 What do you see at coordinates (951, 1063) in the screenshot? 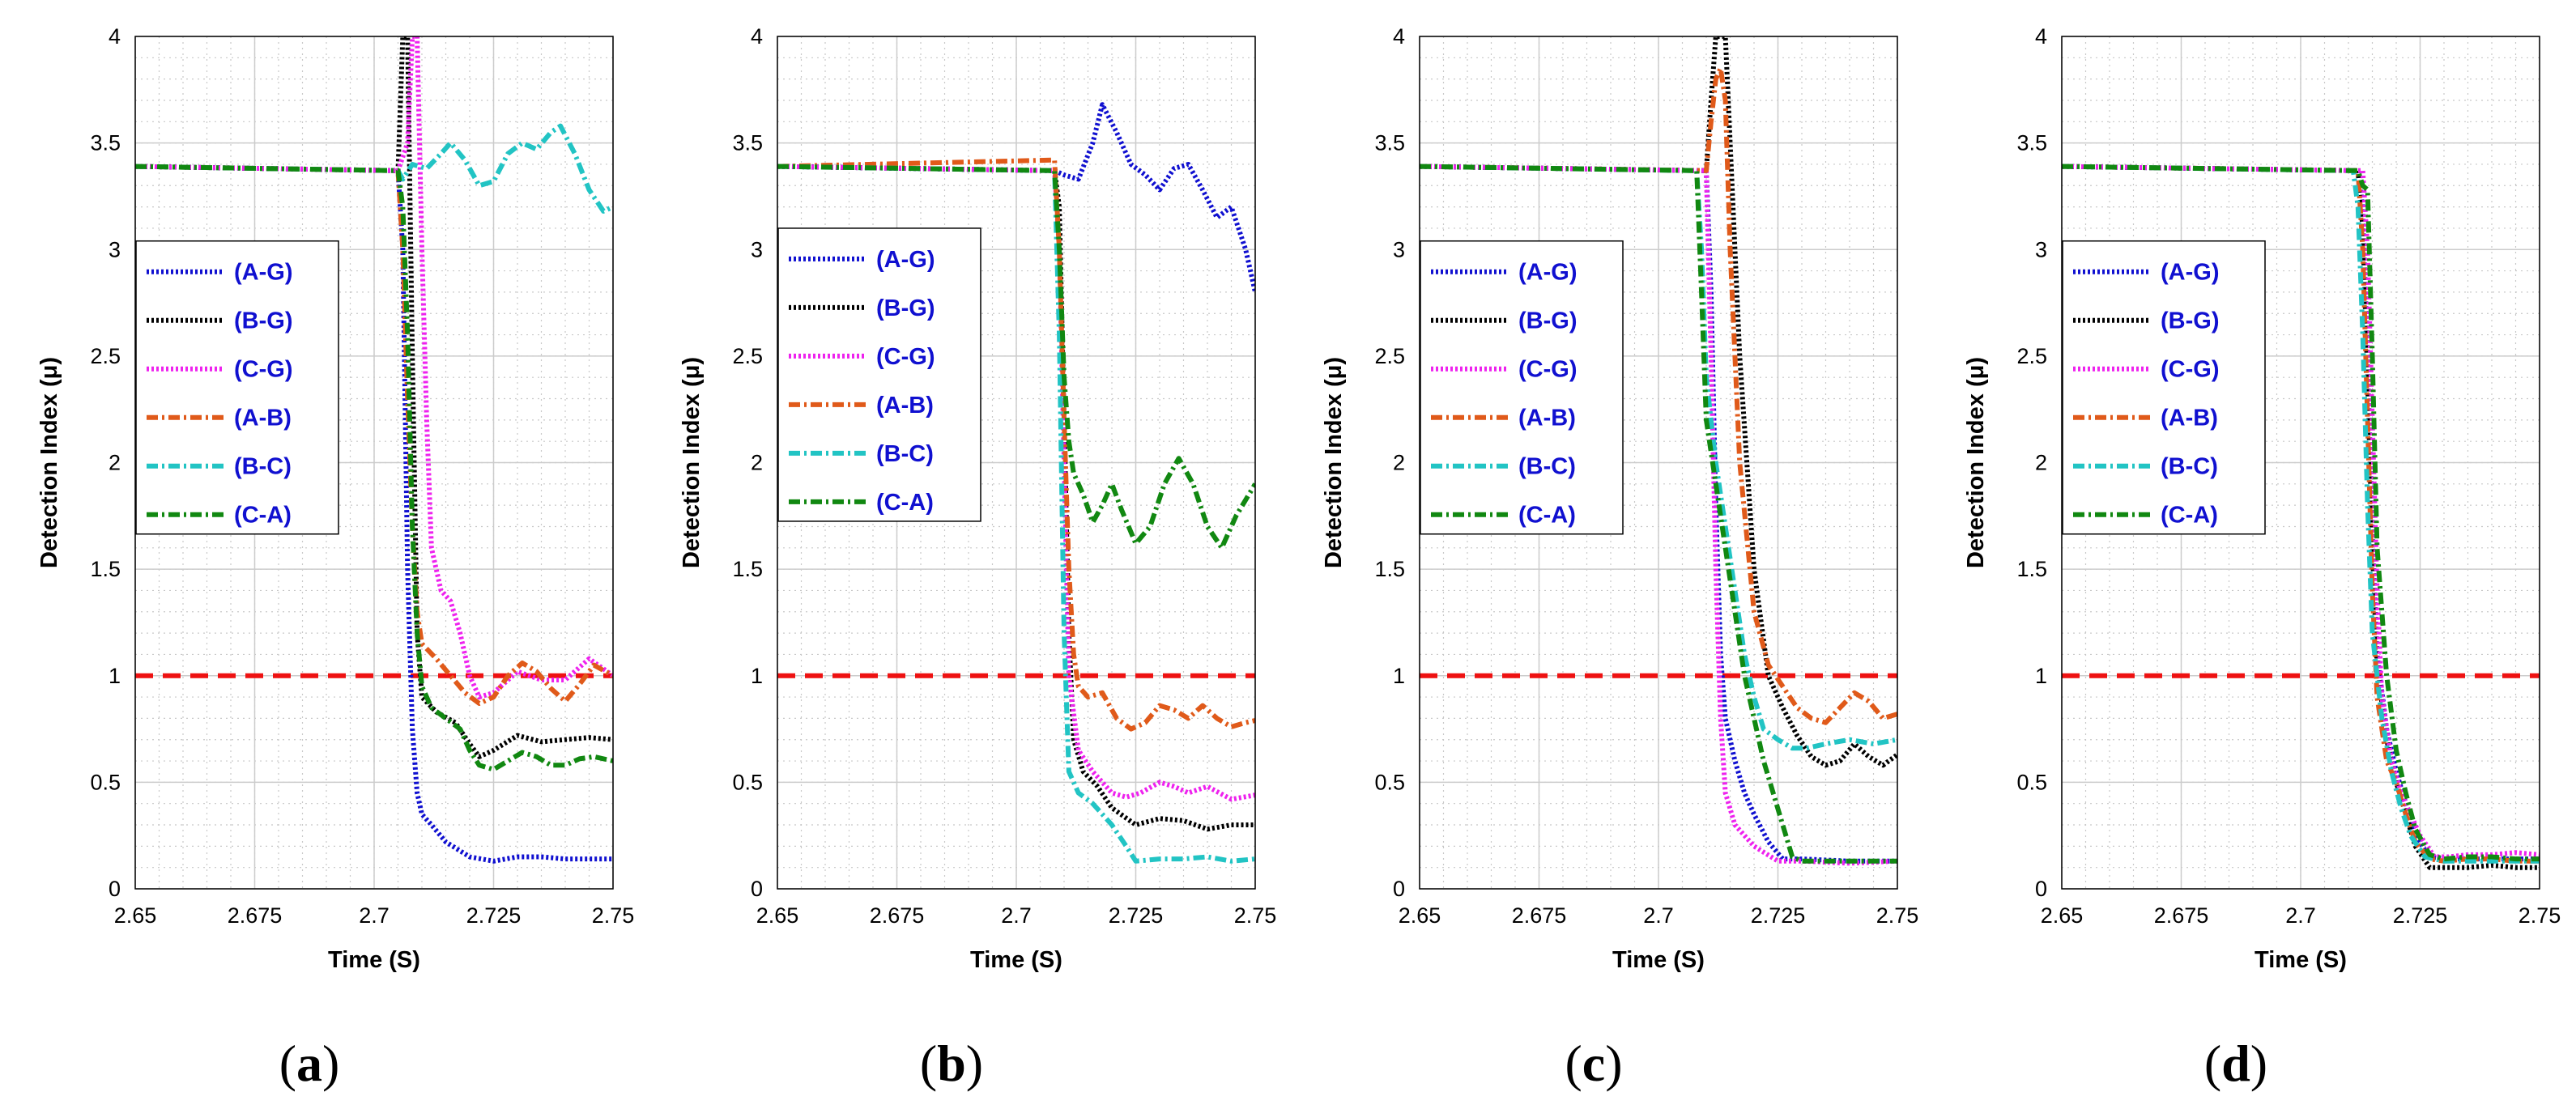
I see `panel-label: (b)` at bounding box center [951, 1063].